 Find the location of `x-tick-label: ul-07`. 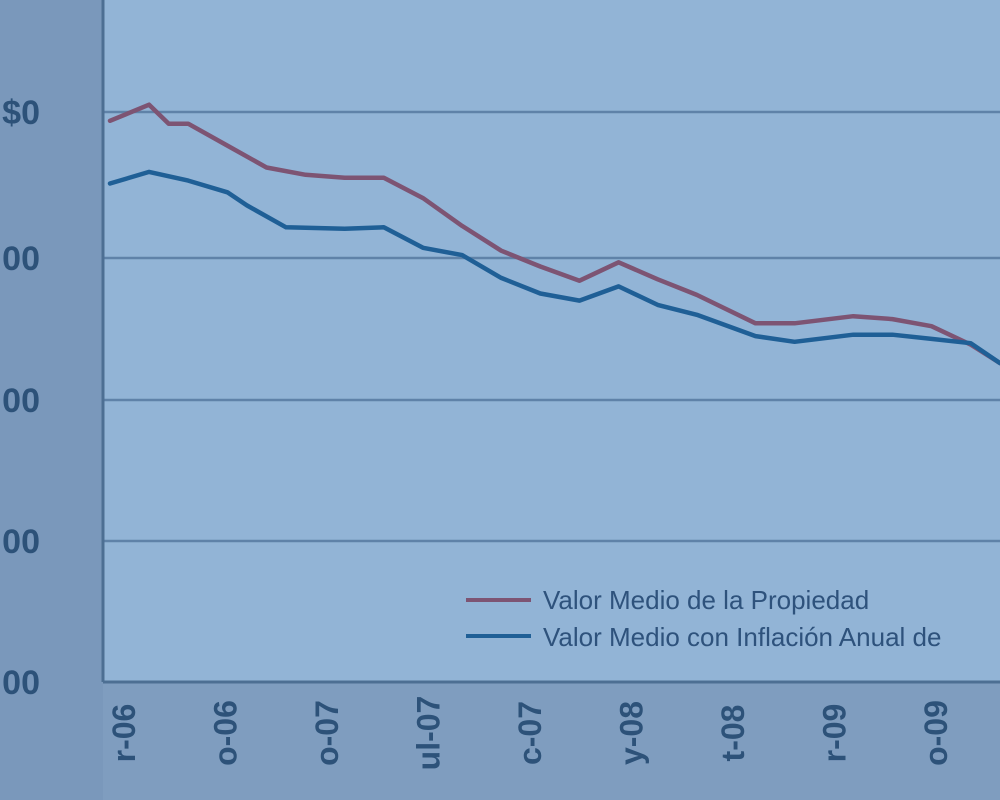

x-tick-label: ul-07 is located at coordinates (429, 733).